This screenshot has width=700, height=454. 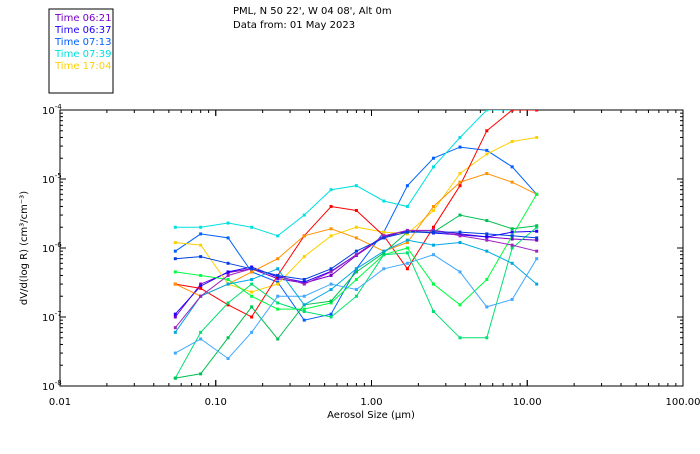 I want to click on legend-entry: Time 06:21, so click(x=82, y=18).